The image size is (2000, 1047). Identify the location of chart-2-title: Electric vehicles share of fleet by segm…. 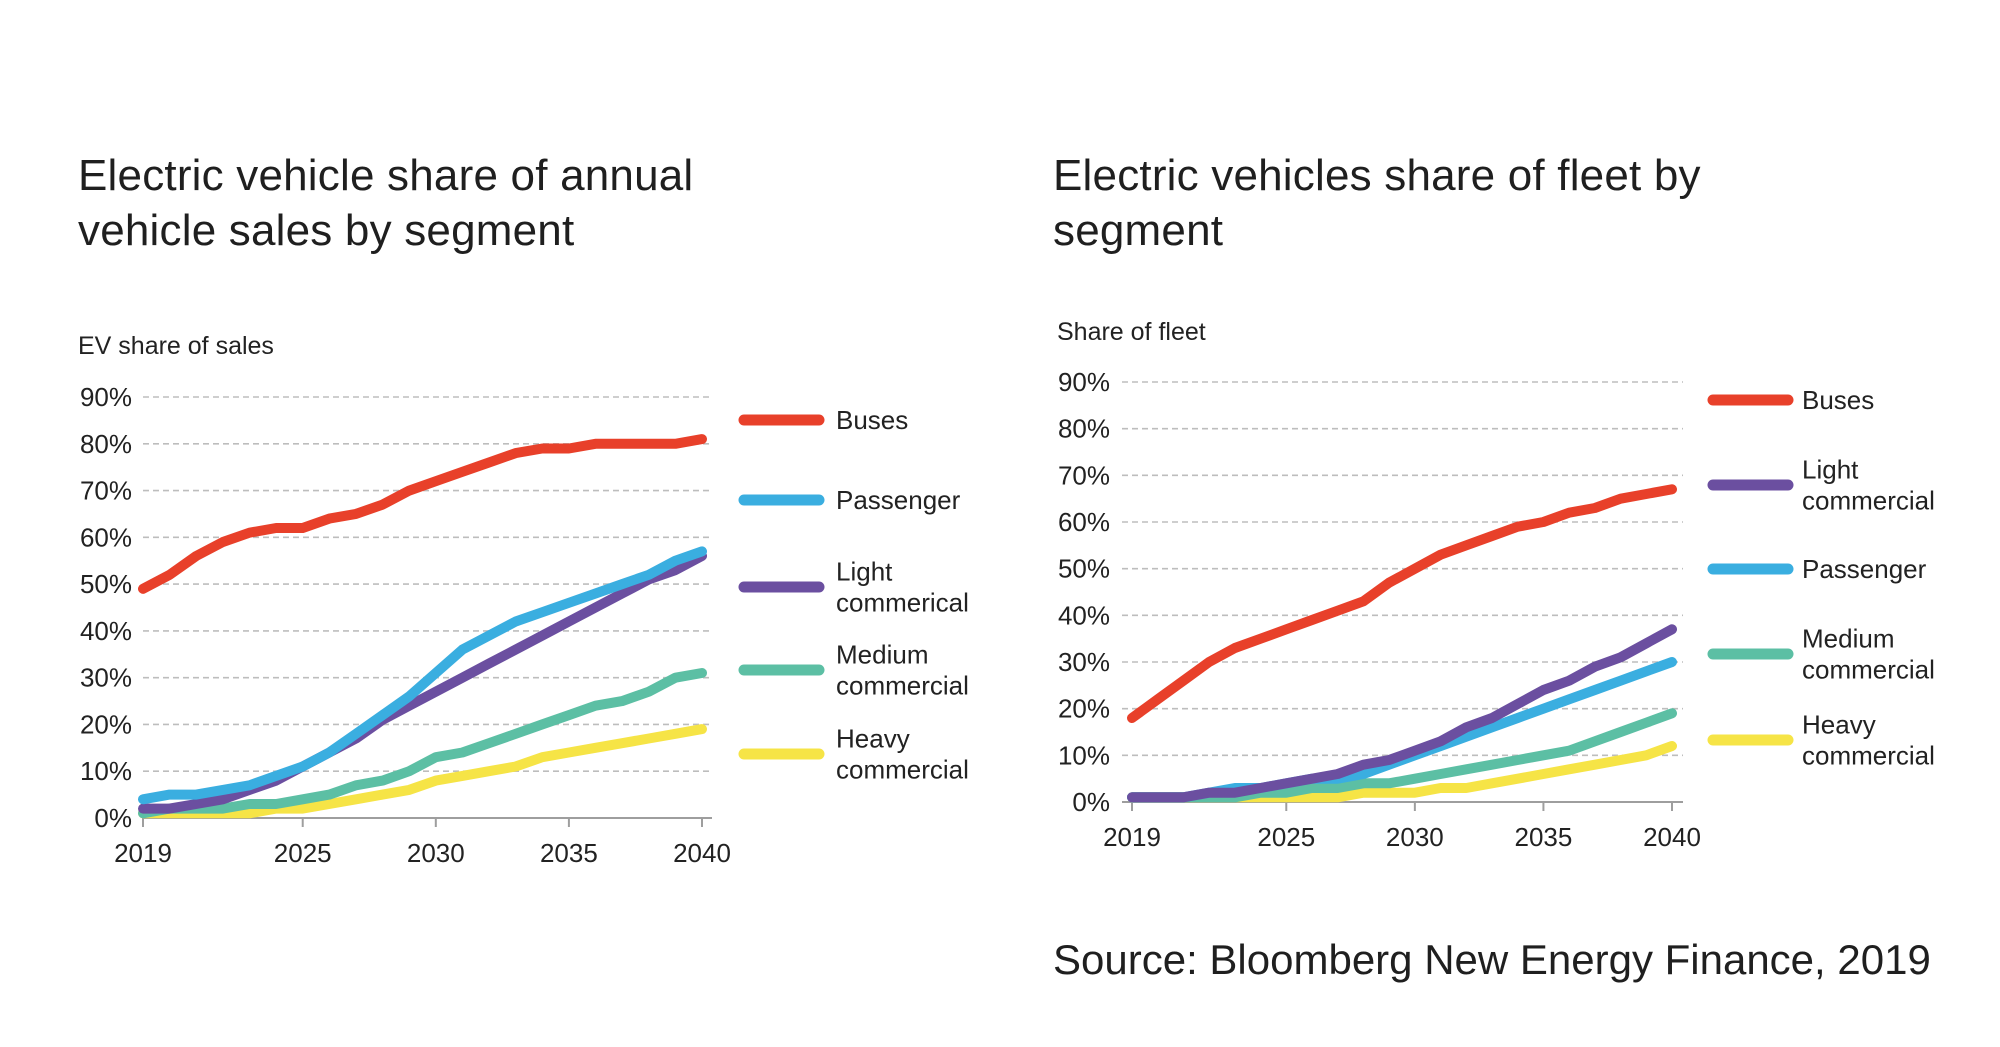
(1377, 203).